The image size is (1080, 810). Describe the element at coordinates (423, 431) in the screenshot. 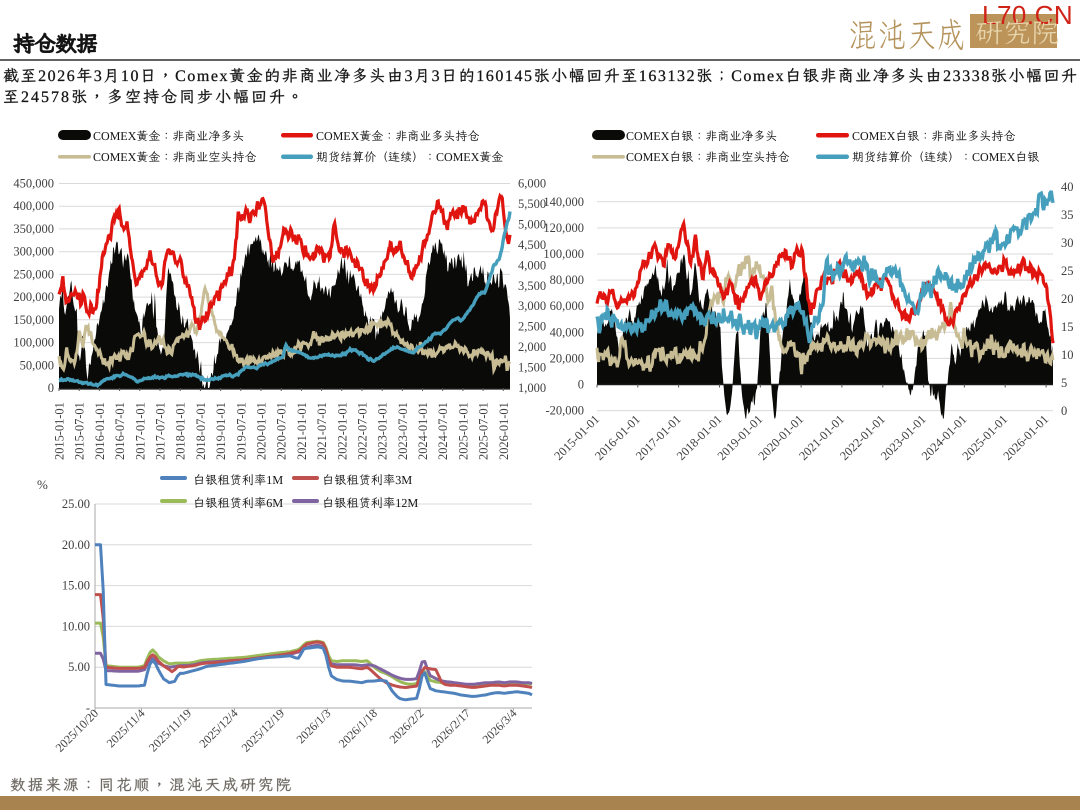

I see `svg-text: 2024-01-01` at that location.